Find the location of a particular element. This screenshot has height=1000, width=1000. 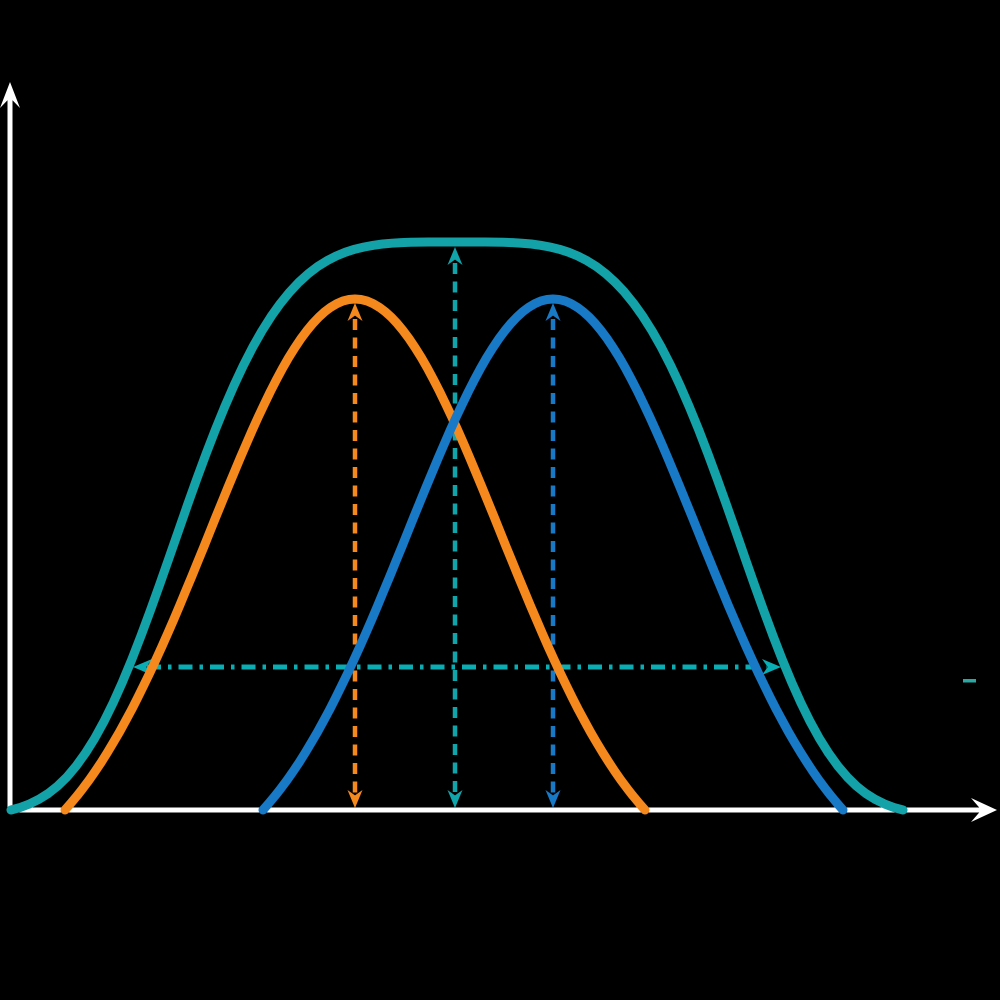

x-axis-arrowhead is located at coordinates (984, 810).